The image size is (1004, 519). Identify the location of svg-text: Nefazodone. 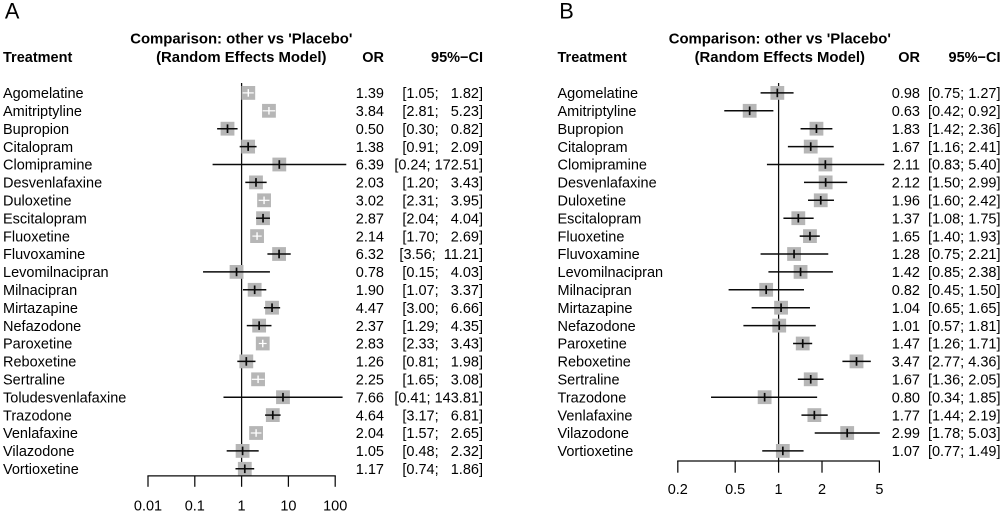
(42, 327).